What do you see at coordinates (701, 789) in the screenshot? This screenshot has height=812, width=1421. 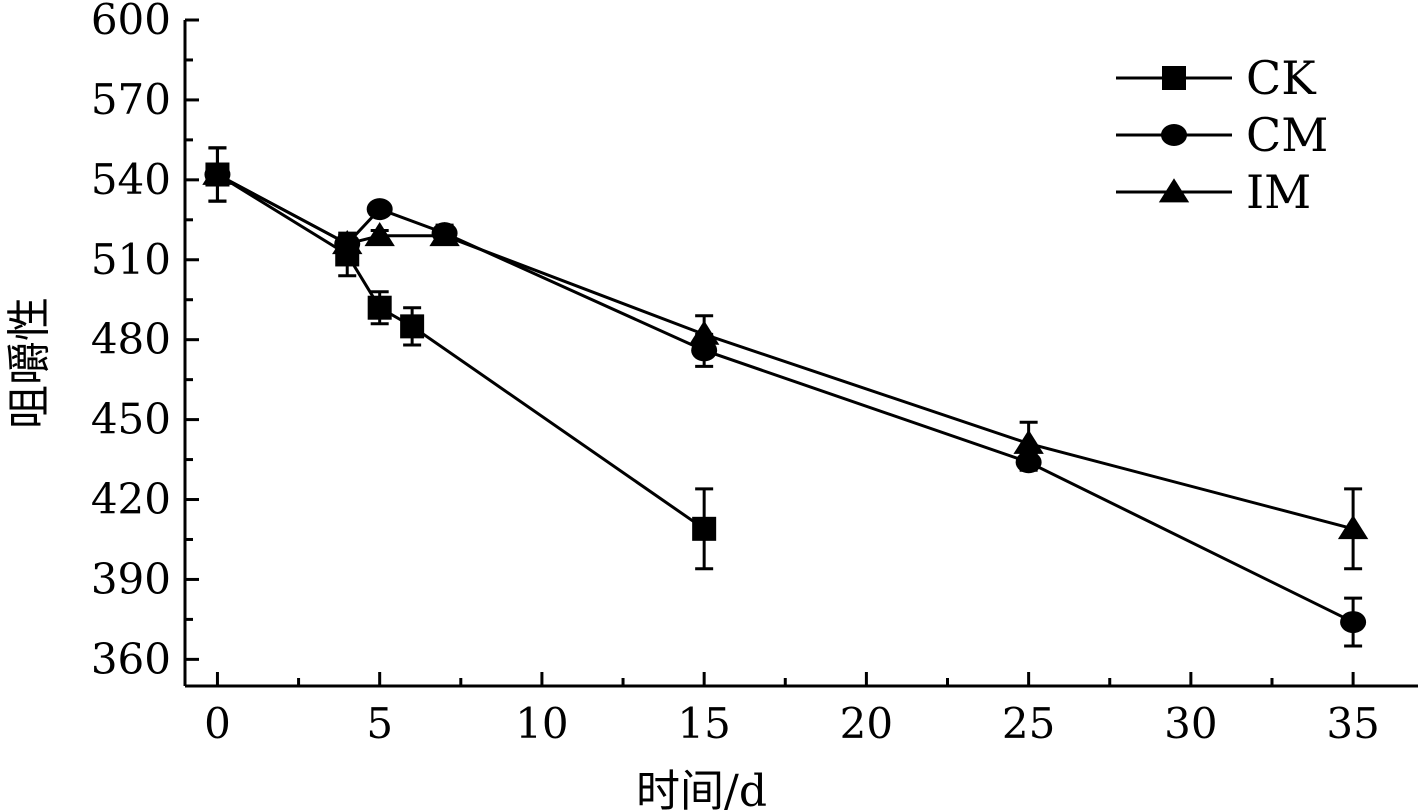 I see `x-axis-title: 时间/d` at bounding box center [701, 789].